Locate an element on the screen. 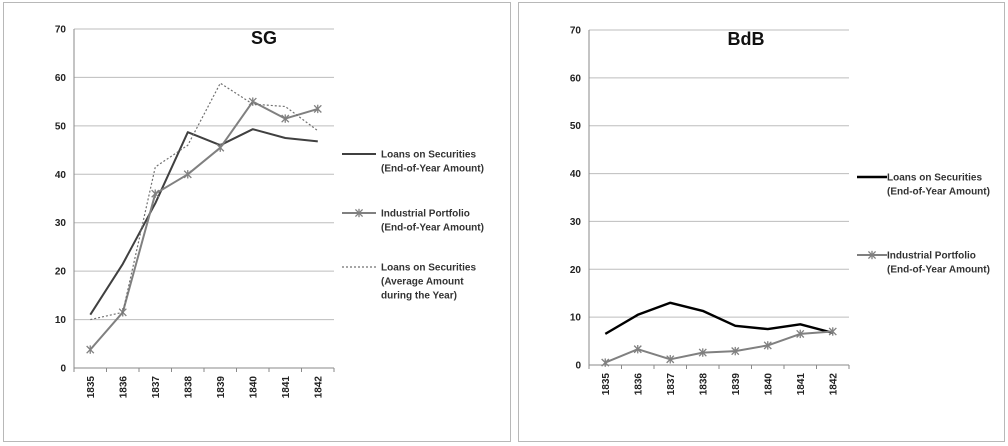  chart-0-y-tick-label: 0 is located at coordinates (63, 369).